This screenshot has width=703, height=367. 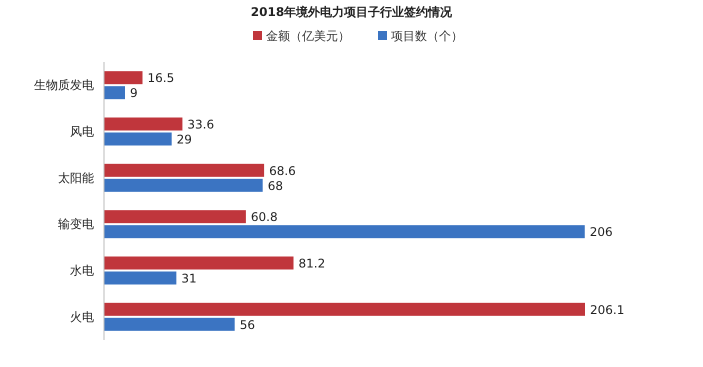 What do you see at coordinates (76, 224) in the screenshot?
I see `y-tick-label: 输变电` at bounding box center [76, 224].